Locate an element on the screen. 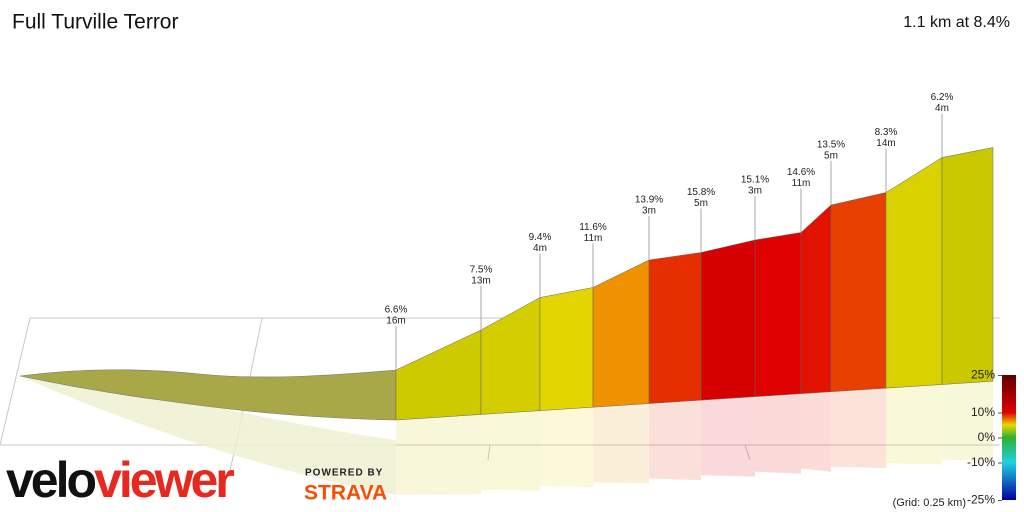  gradient-label: 6.6% is located at coordinates (396, 310).